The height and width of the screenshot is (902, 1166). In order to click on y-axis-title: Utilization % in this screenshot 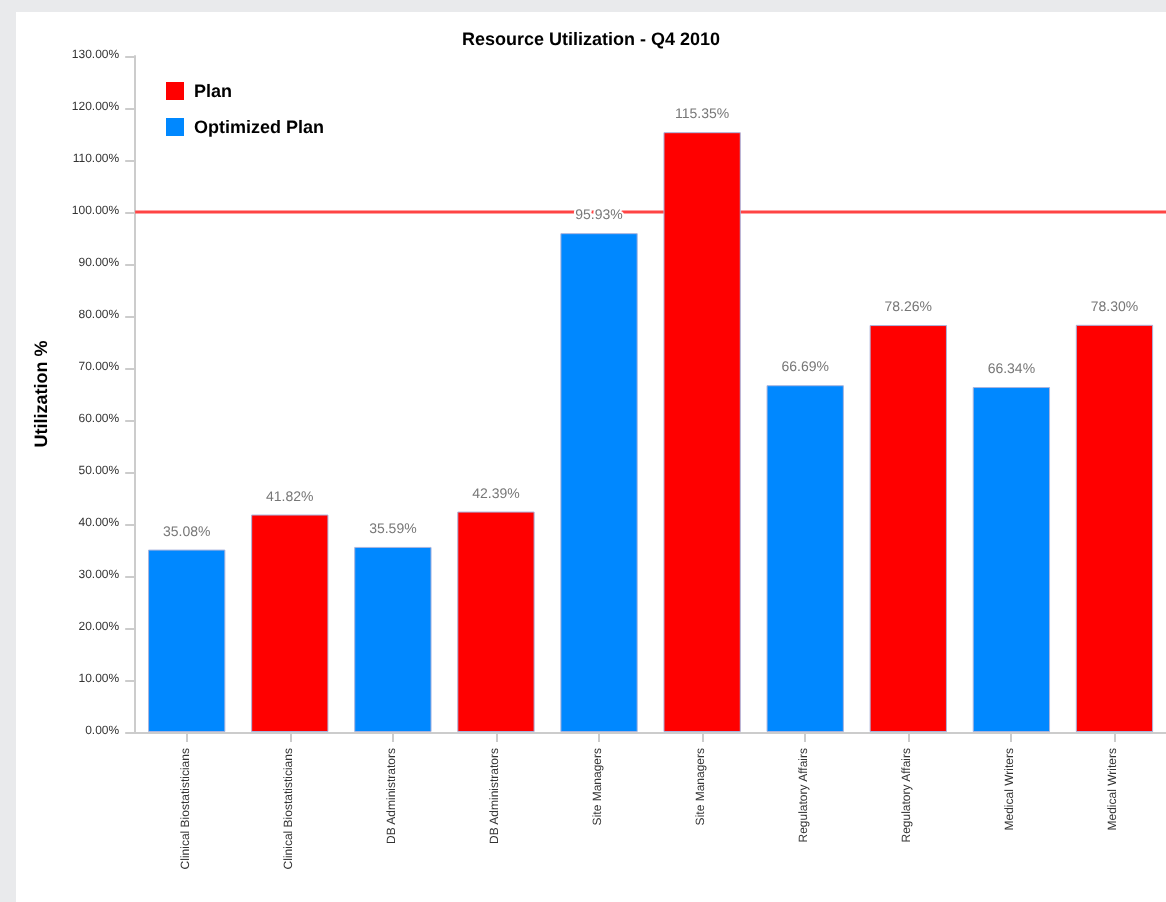, I will do `click(41, 394)`.